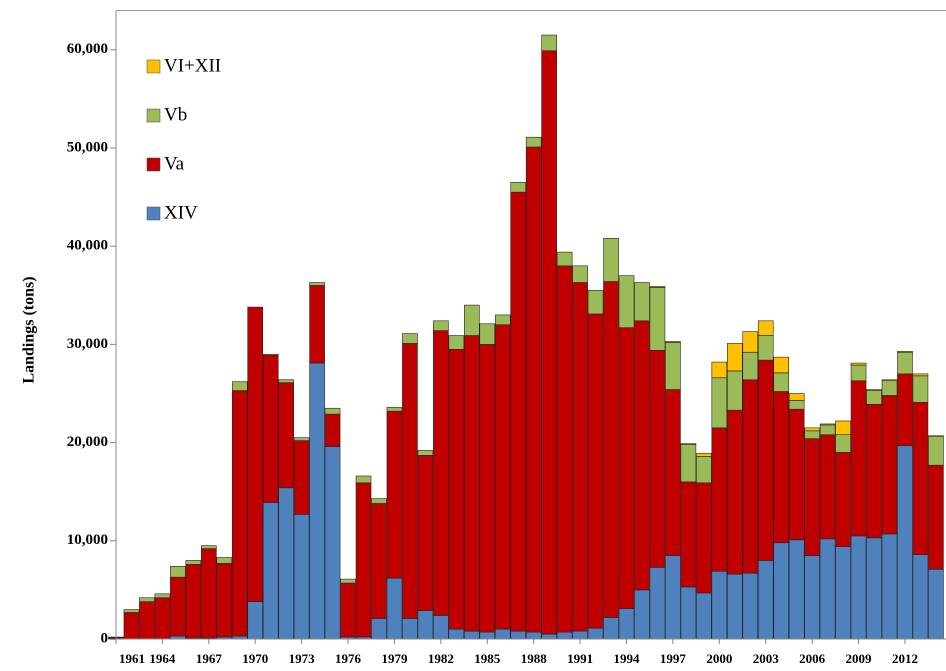 The image size is (946, 671). I want to click on legend-label: Vb, so click(175, 114).